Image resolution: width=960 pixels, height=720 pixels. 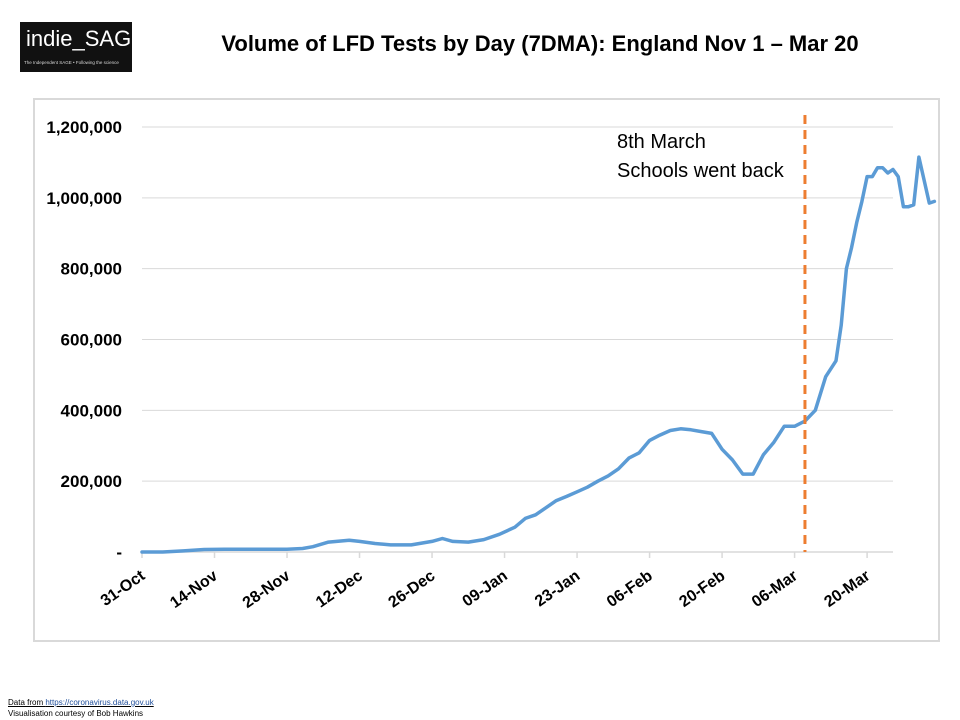 What do you see at coordinates (86, 38) in the screenshot?
I see `logo-text: indie_SAGE` at bounding box center [86, 38].